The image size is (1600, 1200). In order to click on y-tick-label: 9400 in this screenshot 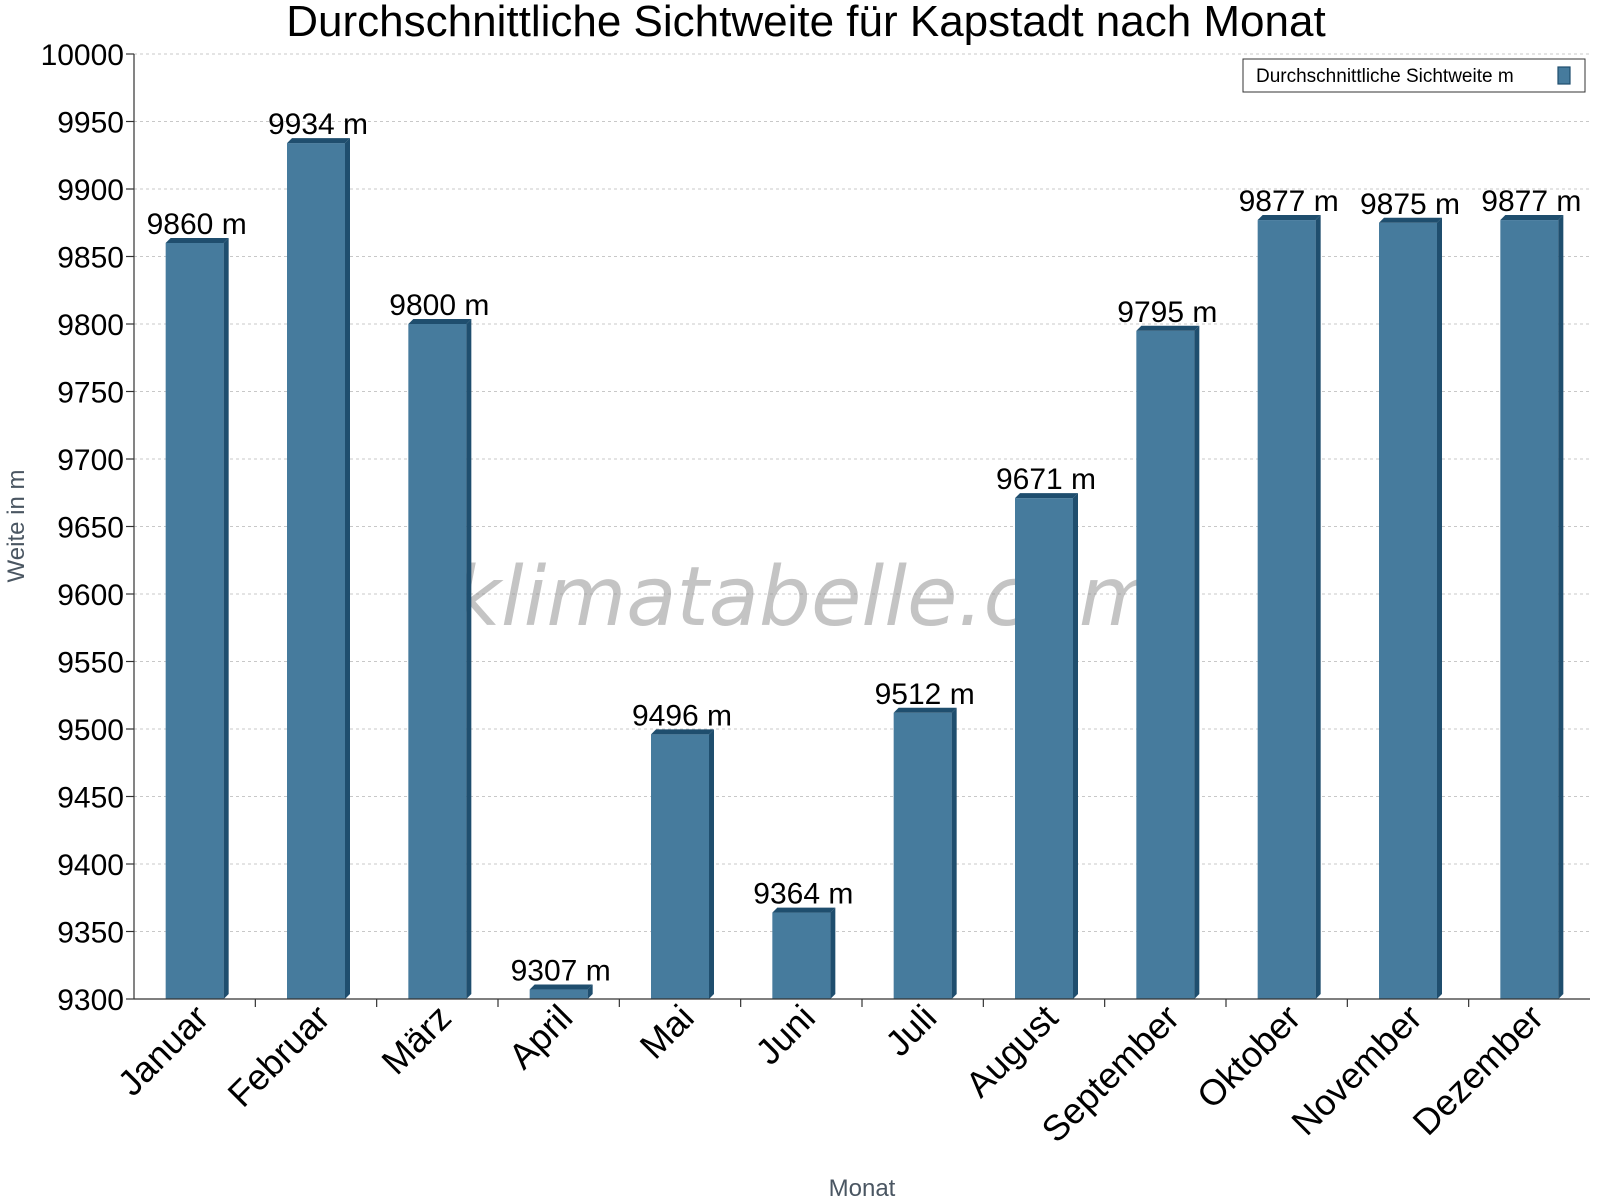, I will do `click(90, 865)`.